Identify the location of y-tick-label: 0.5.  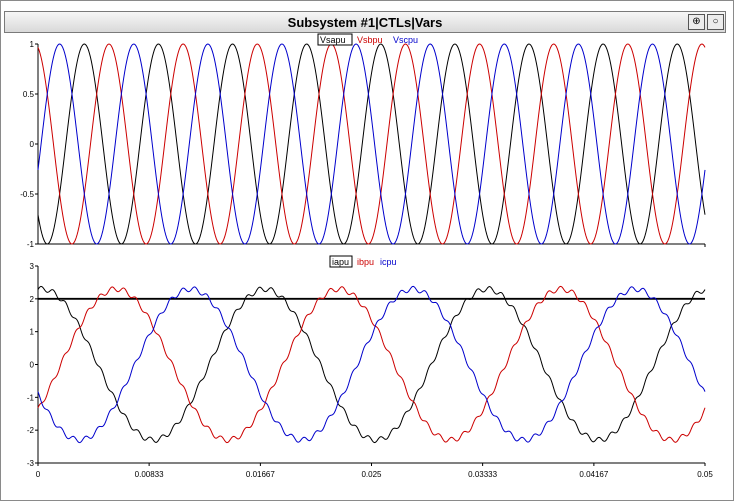
(29, 94).